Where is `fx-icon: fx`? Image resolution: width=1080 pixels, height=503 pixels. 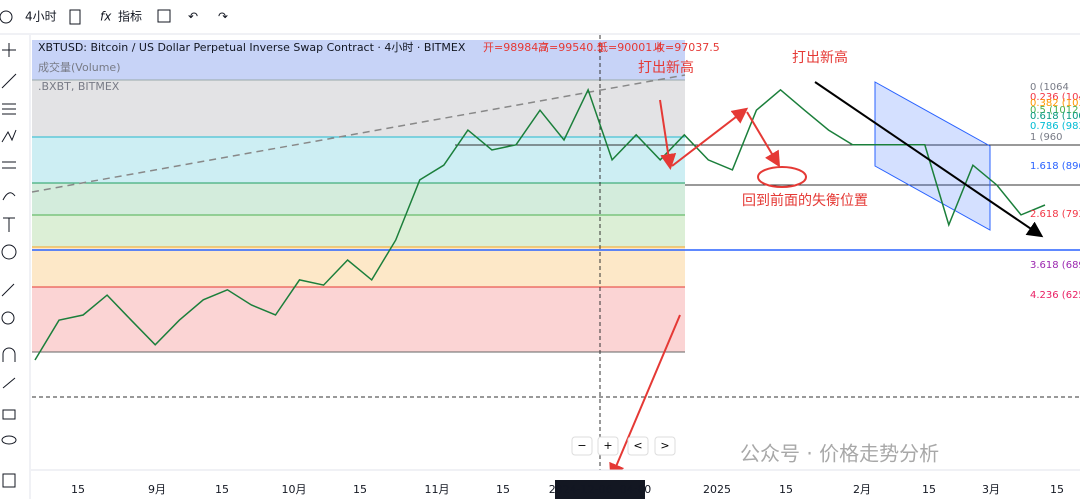 fx-icon: fx is located at coordinates (106, 17).